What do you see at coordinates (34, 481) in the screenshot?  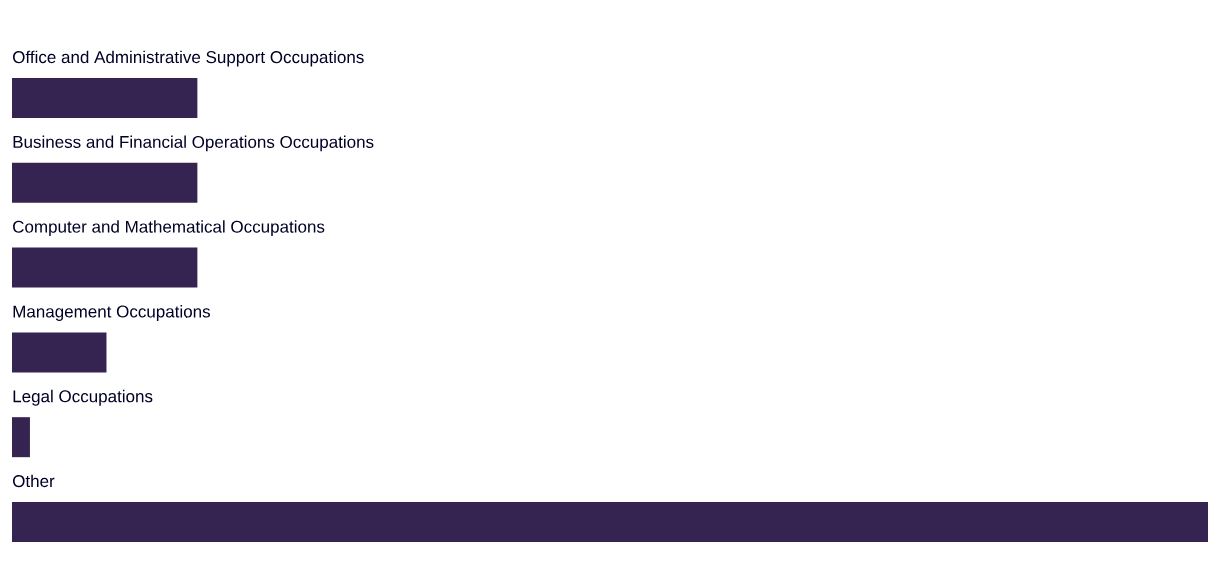 I see `y-tick-label: Other` at bounding box center [34, 481].